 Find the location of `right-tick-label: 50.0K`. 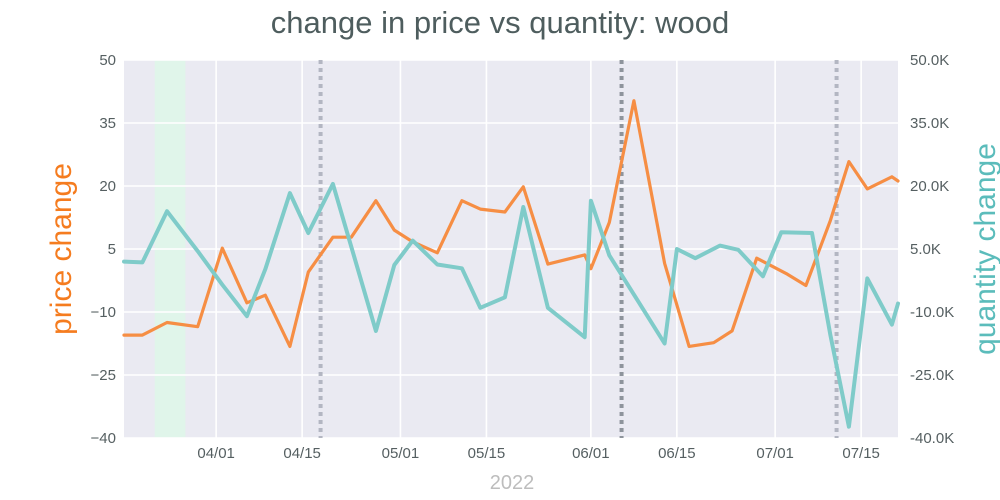

right-tick-label: 50.0K is located at coordinates (929, 60).